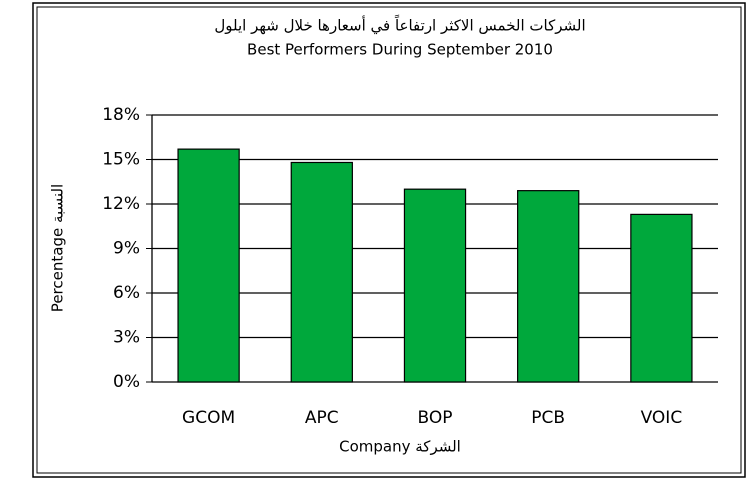 The image size is (751, 480). What do you see at coordinates (322, 418) in the screenshot?
I see `x-tick-label: APC` at bounding box center [322, 418].